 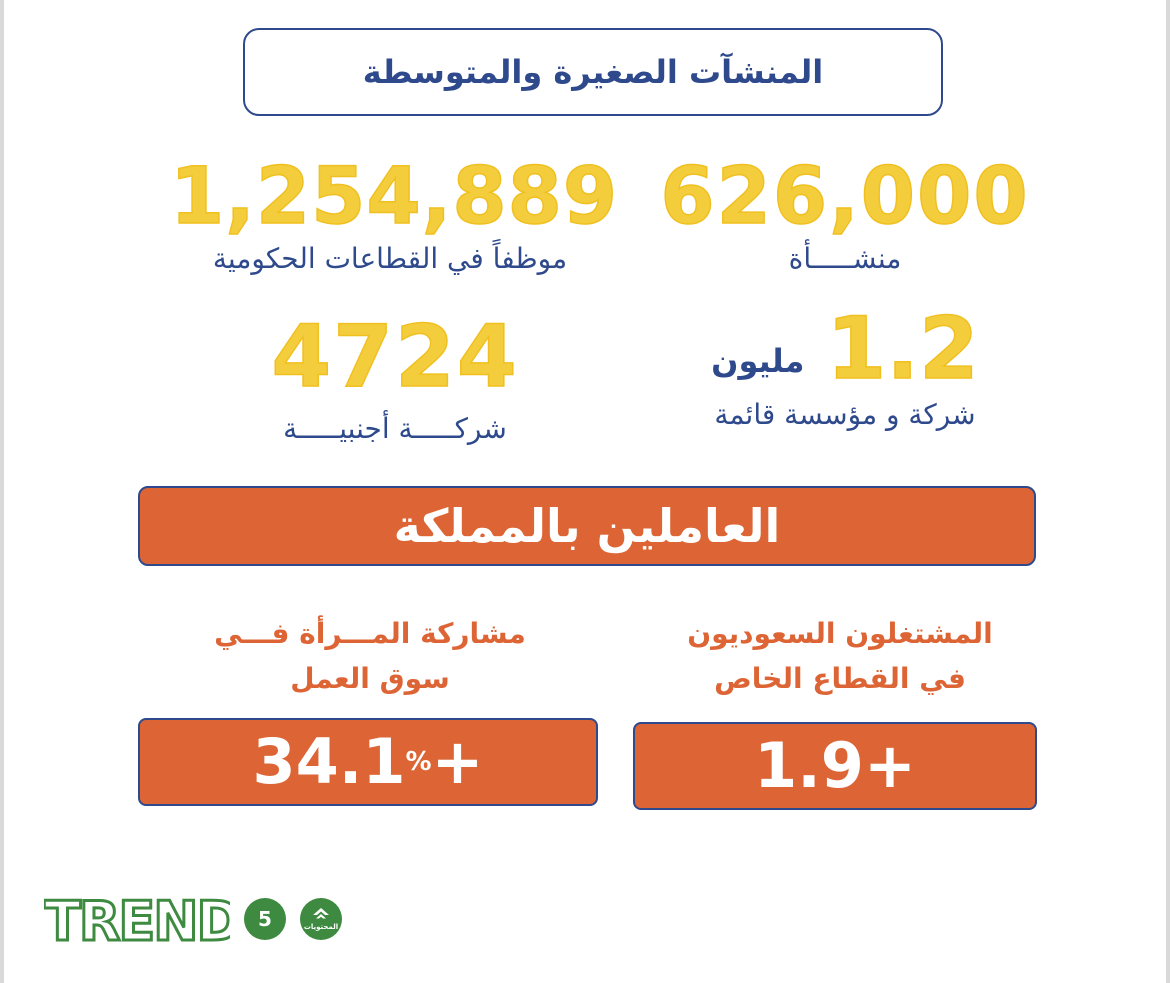 I want to click on saudi-private-value: 1.9+, so click(x=835, y=765).